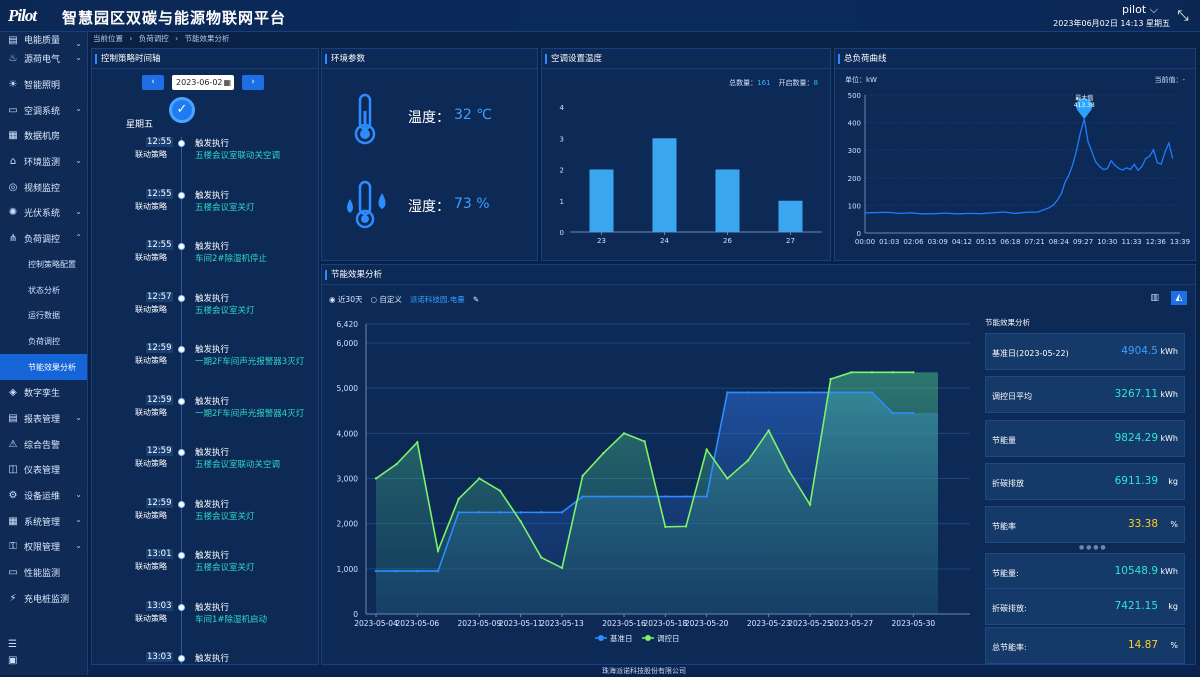  What do you see at coordinates (1142, 645) in the screenshot?
I see `summary-value: 14.87` at bounding box center [1142, 645].